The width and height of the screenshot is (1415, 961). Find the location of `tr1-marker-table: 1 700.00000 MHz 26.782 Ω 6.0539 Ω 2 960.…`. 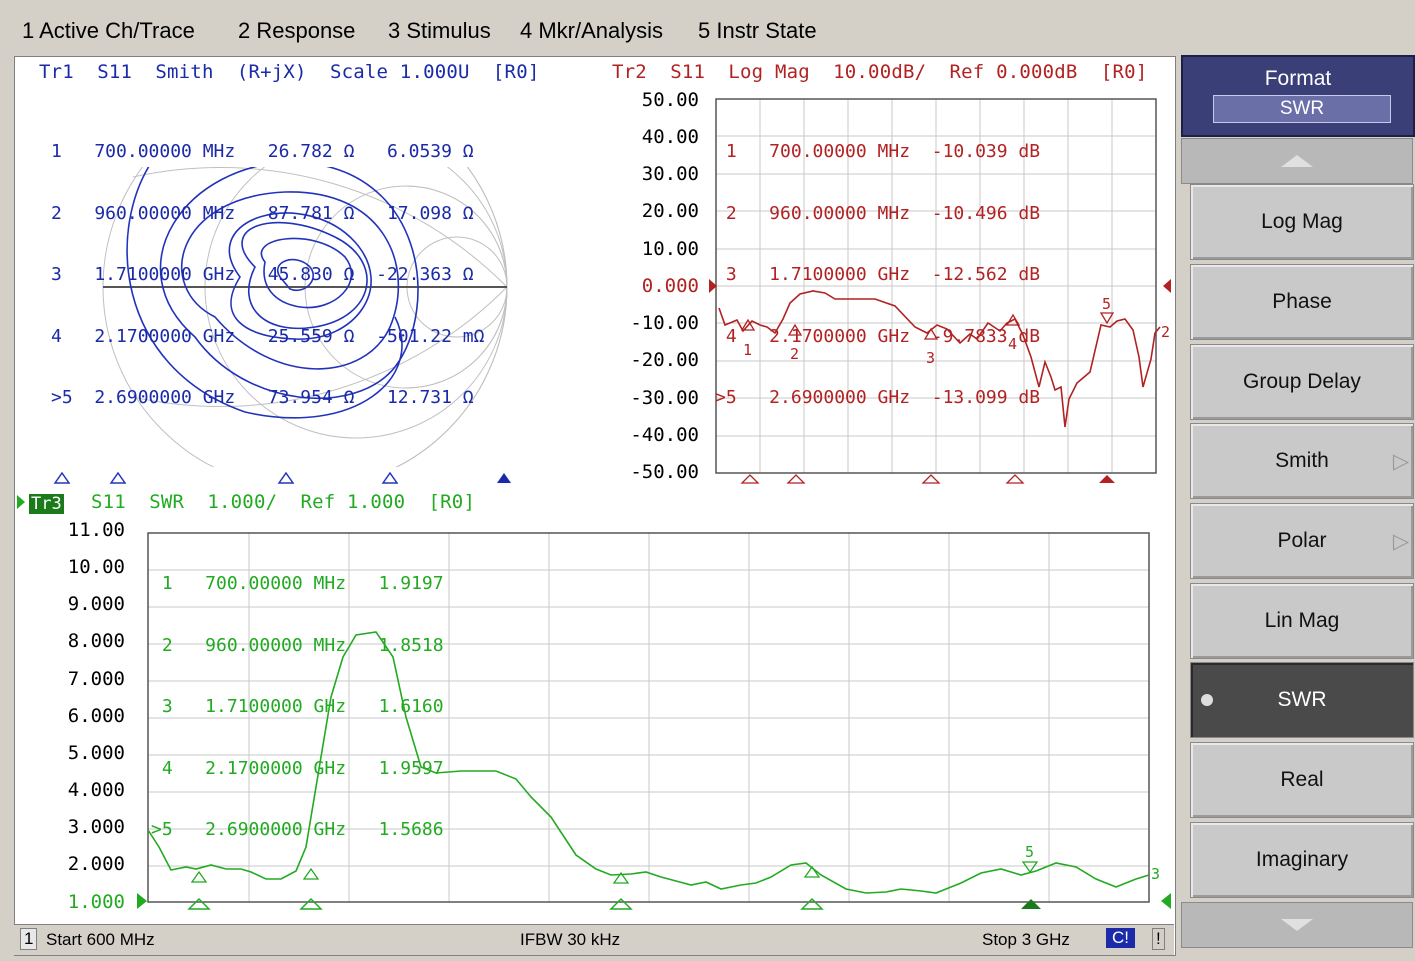

tr1-marker-table: 1 700.00000 MHz 26.782 Ω 6.0539 Ω 2 960.… is located at coordinates (267, 275).